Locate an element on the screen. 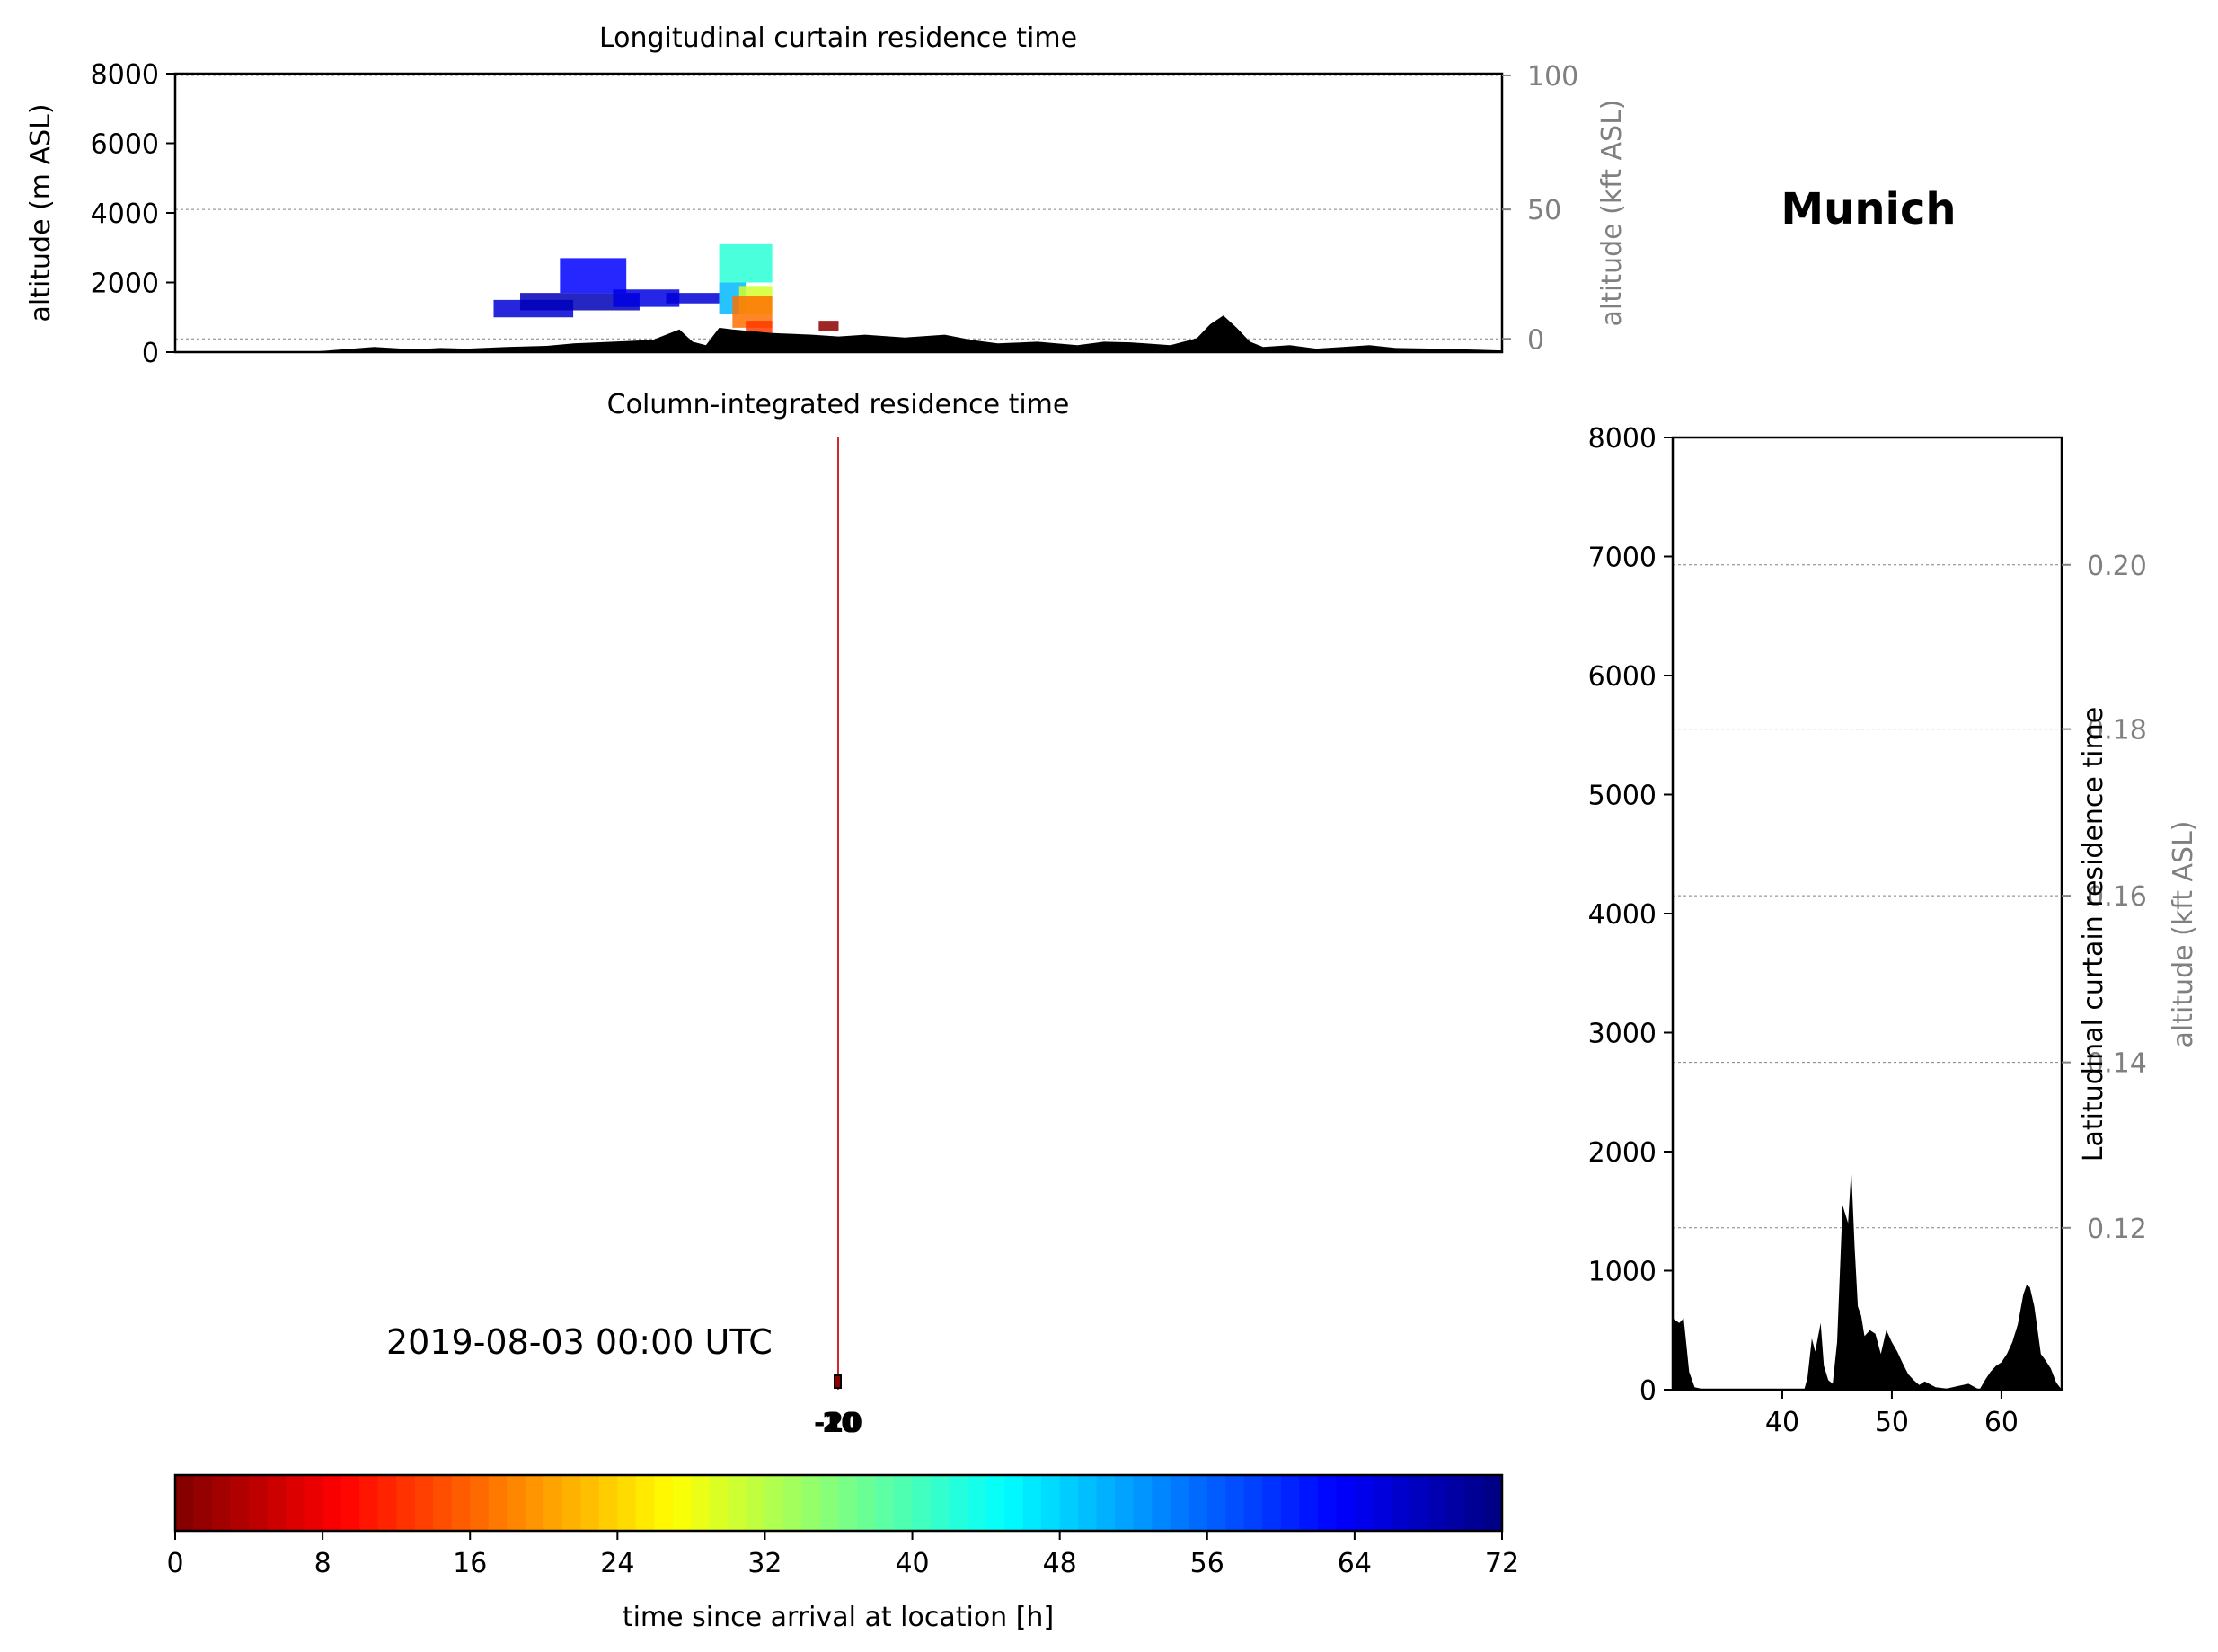 Image resolution: width=2218 pixels, height=1652 pixels. latitudinal-gridlines is located at coordinates (1867, 896).